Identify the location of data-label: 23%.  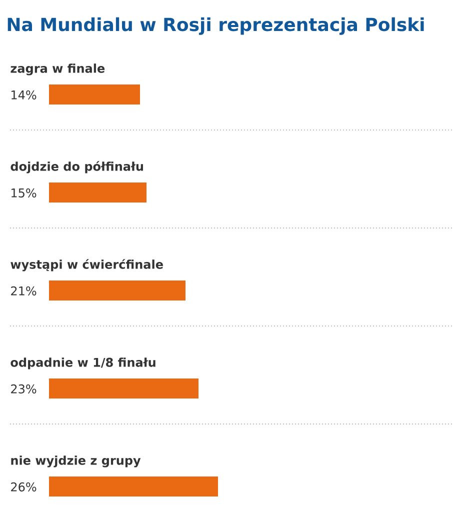
(23, 389).